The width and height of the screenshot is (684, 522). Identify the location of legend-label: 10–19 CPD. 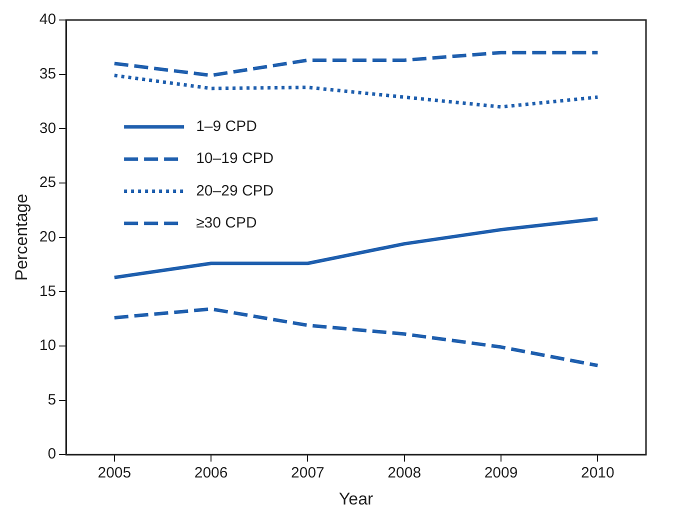
(235, 159).